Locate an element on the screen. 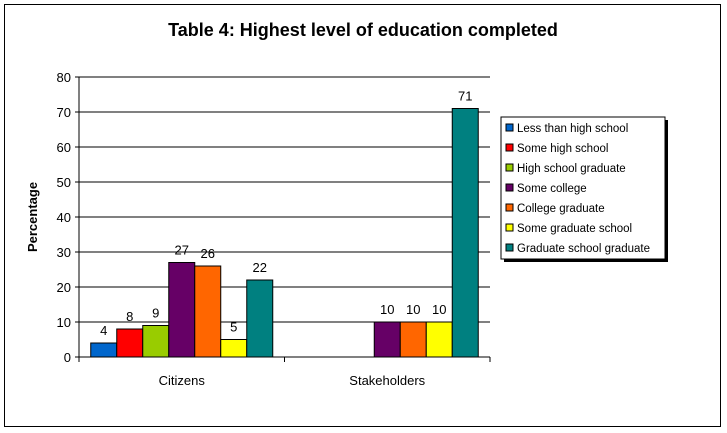 Image resolution: width=727 pixels, height=433 pixels. legend-label: Some graduate school is located at coordinates (574, 229).